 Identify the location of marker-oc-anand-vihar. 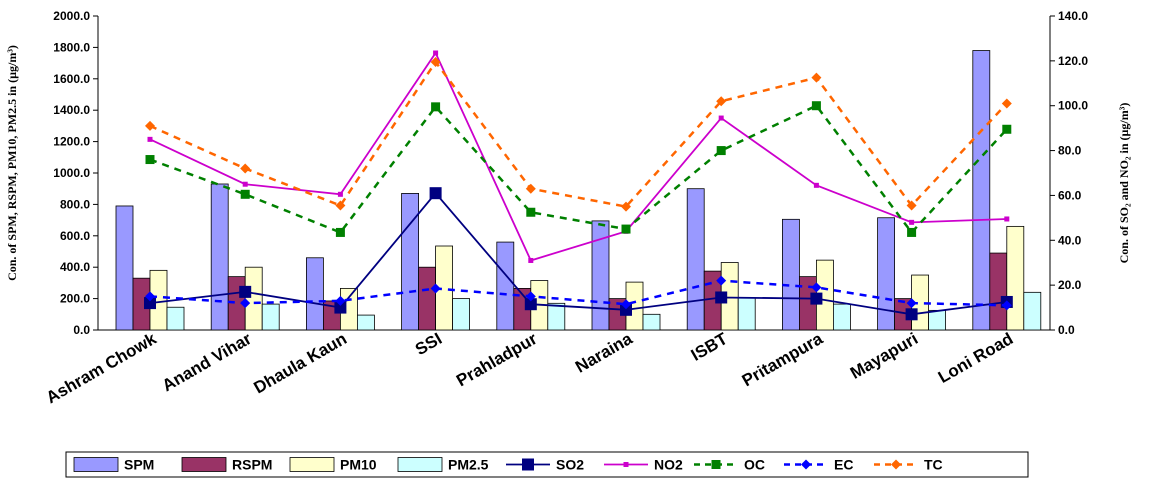
(245, 194).